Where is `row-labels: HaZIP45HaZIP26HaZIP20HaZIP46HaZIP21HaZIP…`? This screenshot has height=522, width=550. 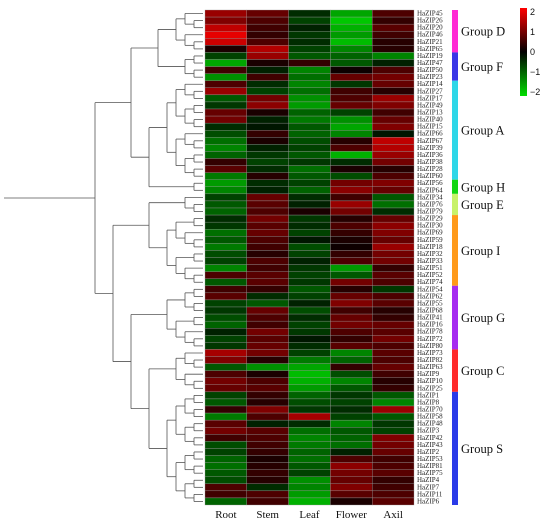
row-labels: HaZIP45HaZIP26HaZIP20HaZIP46HaZIP21HaZIP… is located at coordinates (430, 258).